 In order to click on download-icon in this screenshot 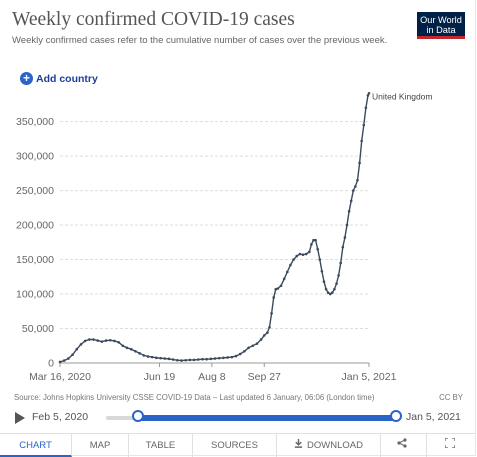, I will do `click(298, 445)`.